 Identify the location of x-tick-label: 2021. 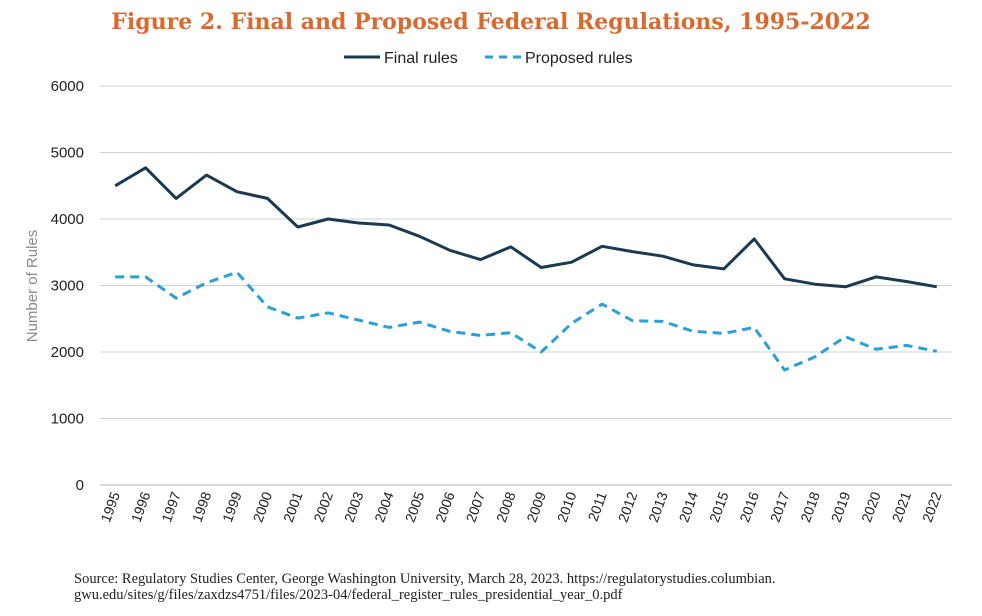
(901, 506).